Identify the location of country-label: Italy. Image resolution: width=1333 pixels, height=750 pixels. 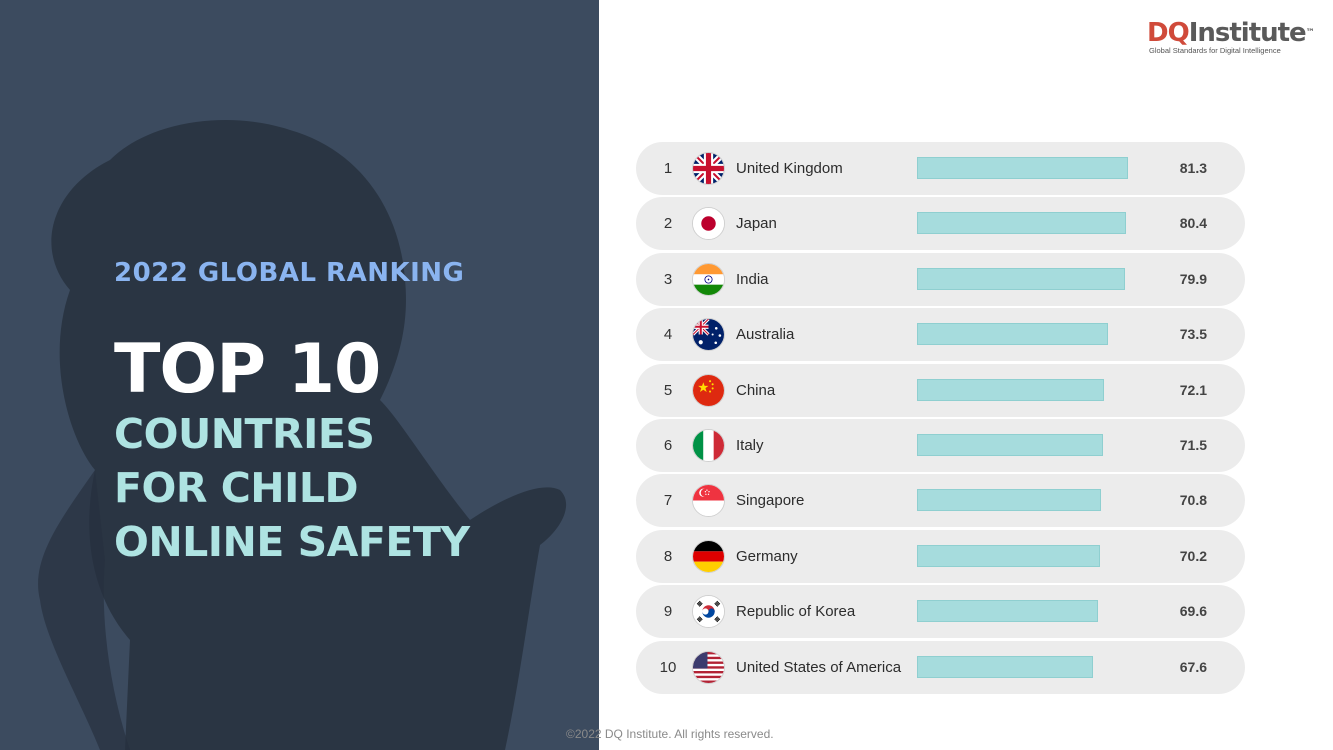
(750, 445).